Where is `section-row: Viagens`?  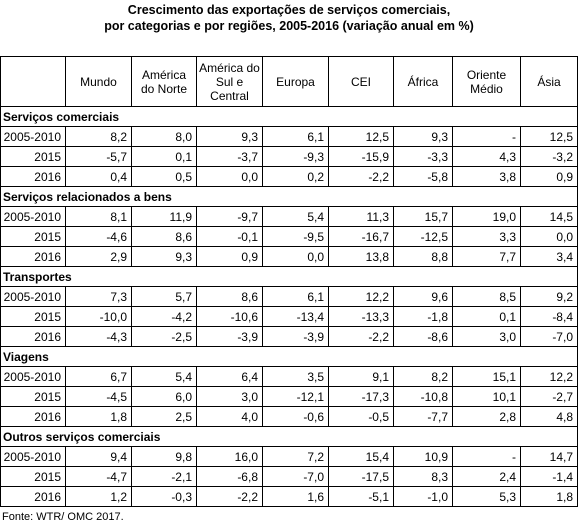 section-row: Viagens is located at coordinates (289, 356).